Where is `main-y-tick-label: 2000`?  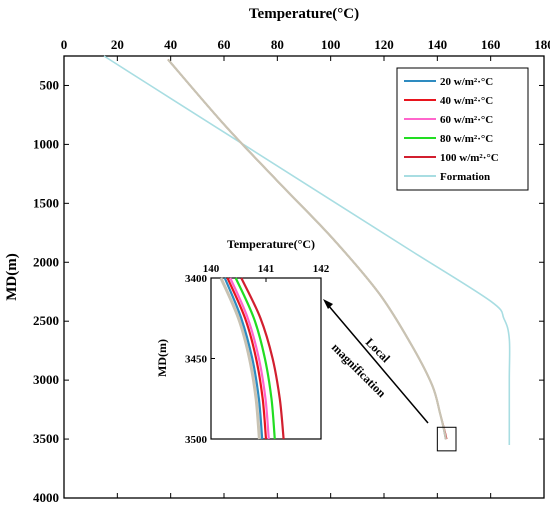
main-y-tick-label: 2000 is located at coordinates (46, 261).